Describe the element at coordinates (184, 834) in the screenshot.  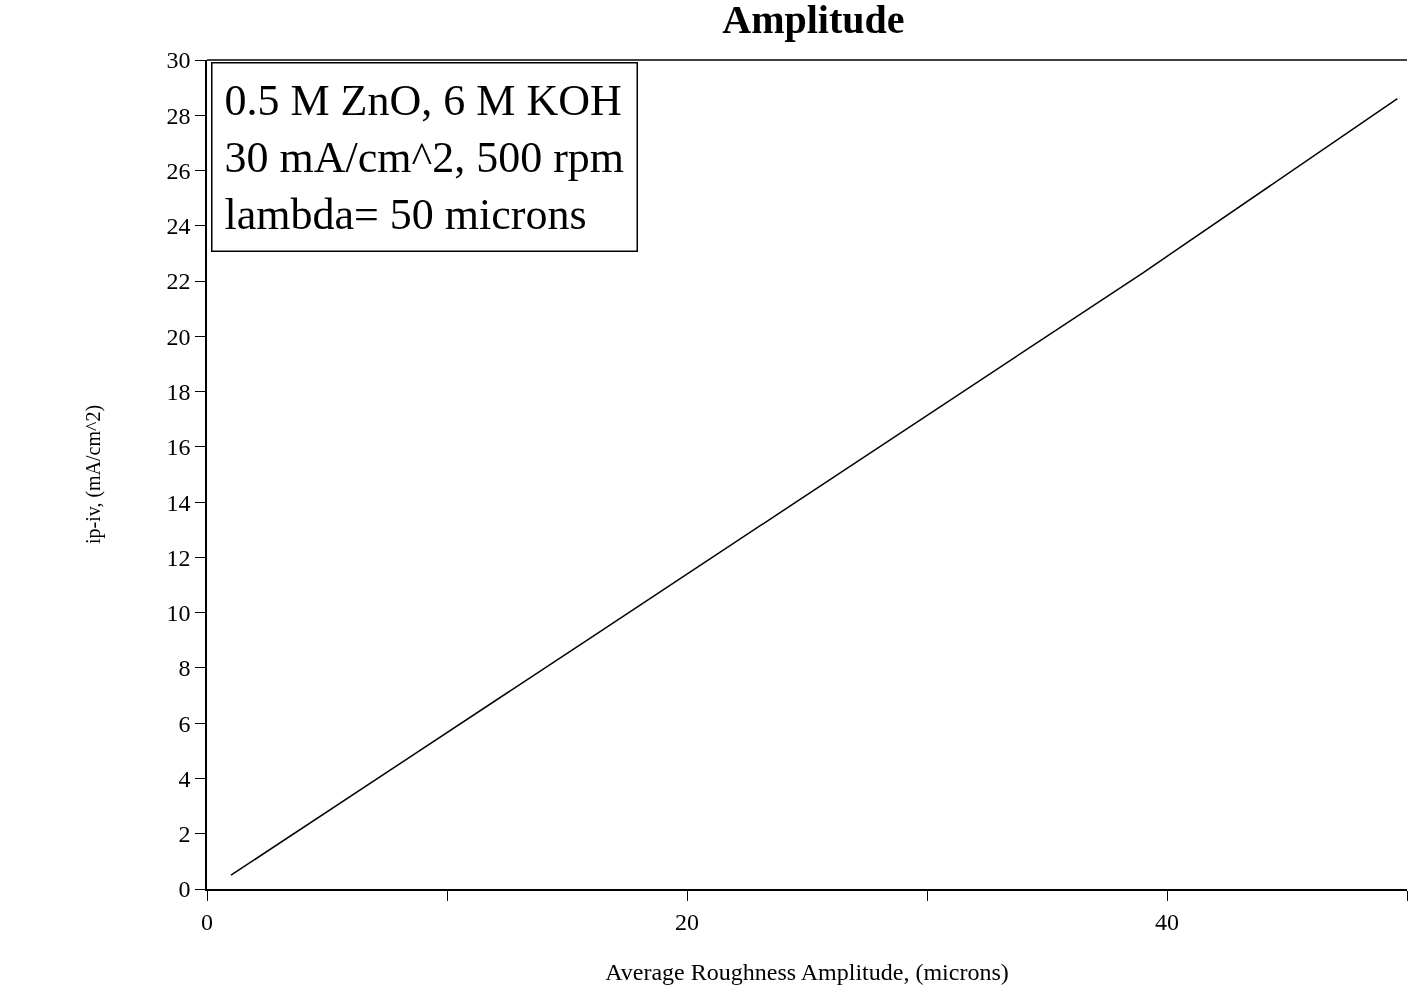
I see `y-tick-label: 2` at that location.